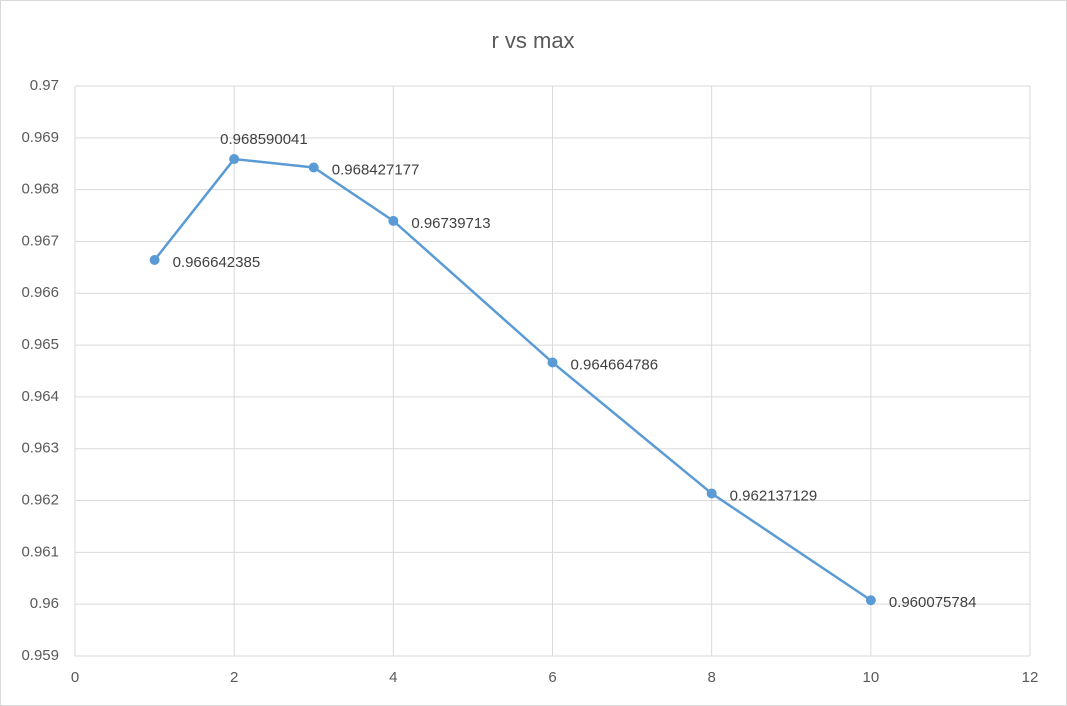  Describe the element at coordinates (450, 223) in the screenshot. I see `data-label: 0.96739713` at that location.